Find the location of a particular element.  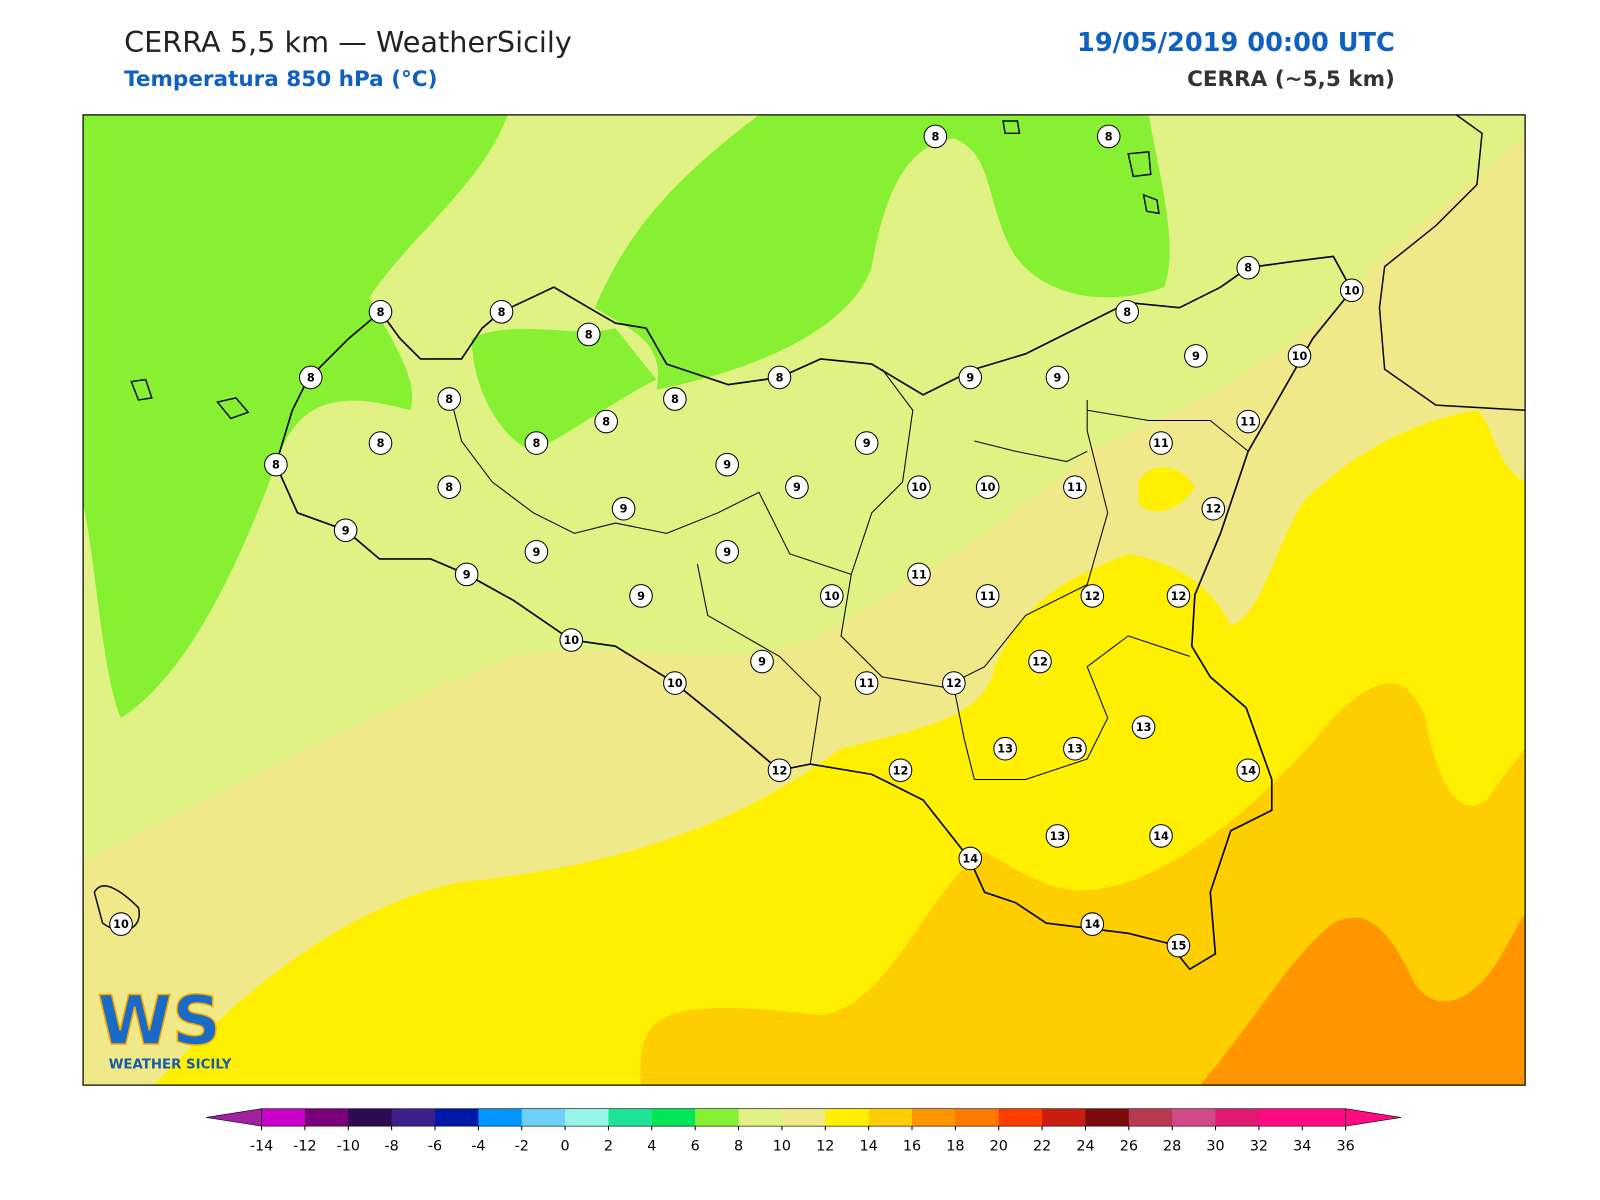

colorbar-tick-label: 32 is located at coordinates (1259, 1147).